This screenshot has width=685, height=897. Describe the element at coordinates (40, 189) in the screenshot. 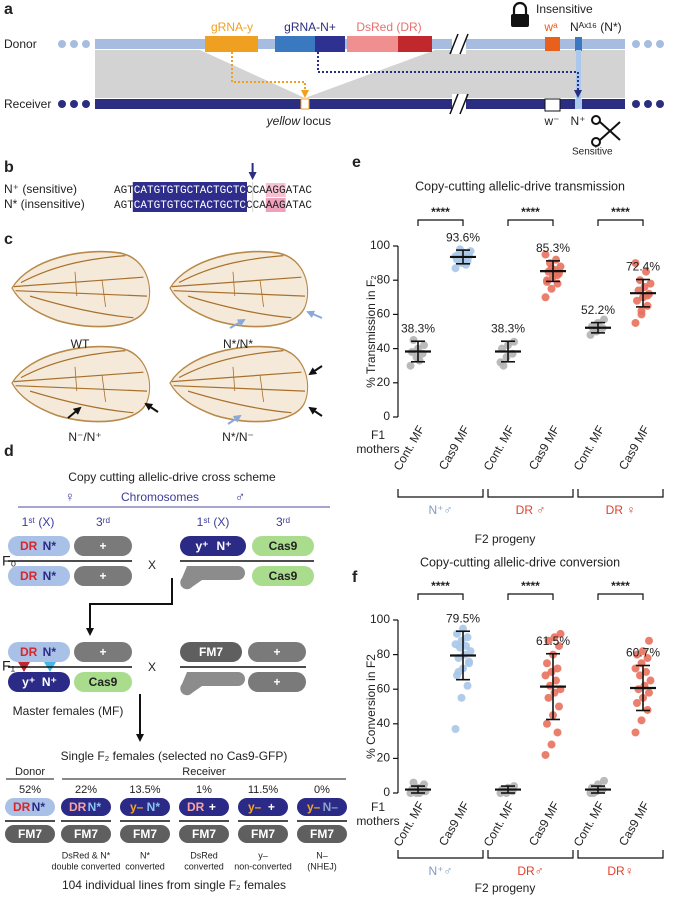

I see `sequence-name: N⁺ (sensitive)` at that location.